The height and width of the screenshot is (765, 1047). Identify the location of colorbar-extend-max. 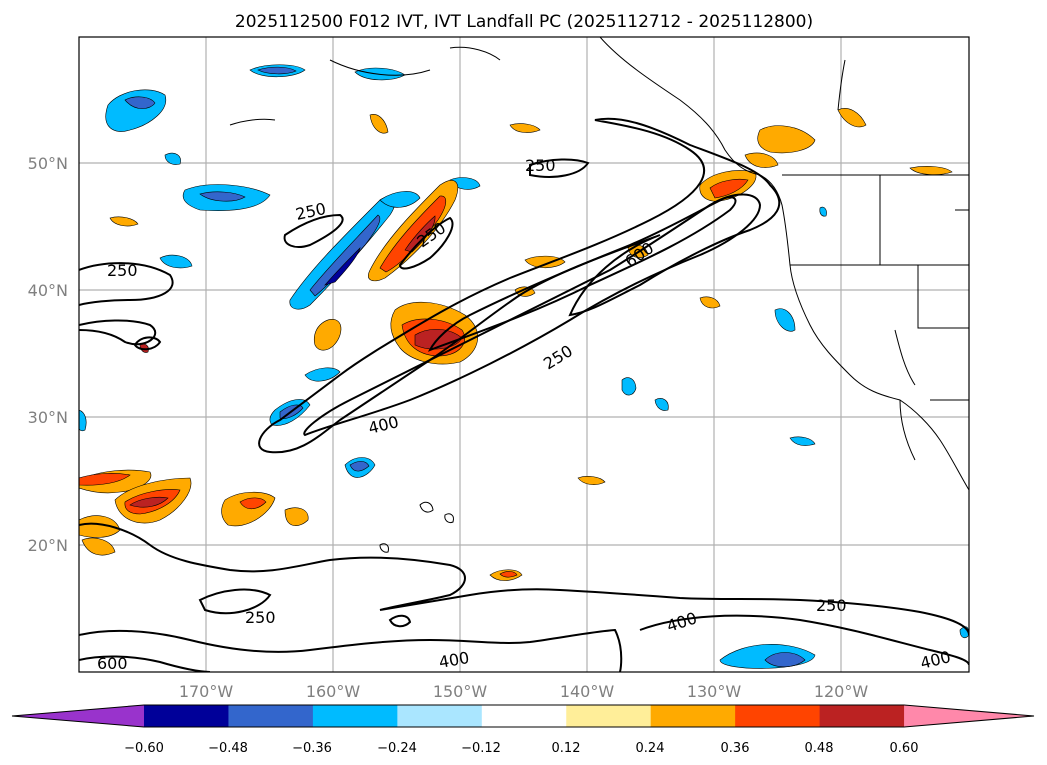
(969, 716).